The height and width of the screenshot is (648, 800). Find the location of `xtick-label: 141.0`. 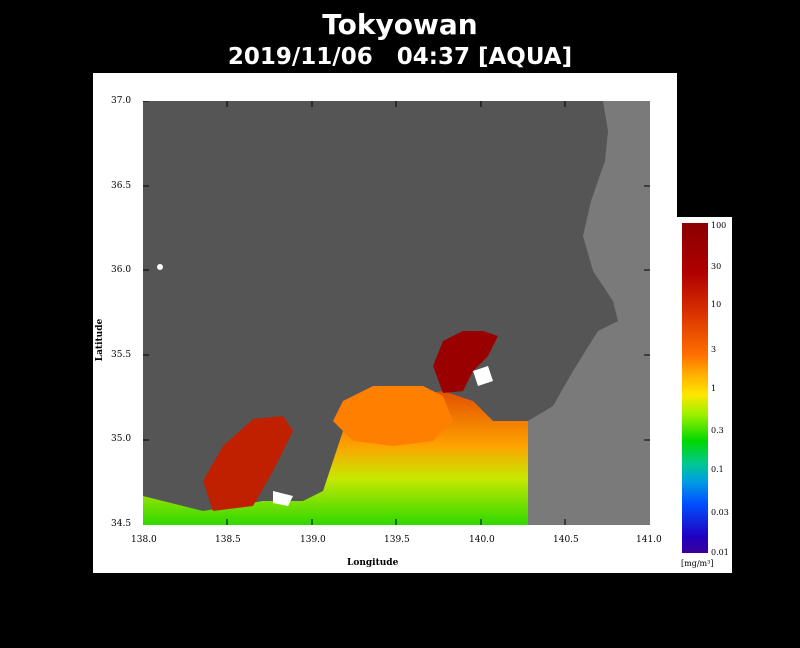

xtick-label: 141.0 is located at coordinates (649, 540).